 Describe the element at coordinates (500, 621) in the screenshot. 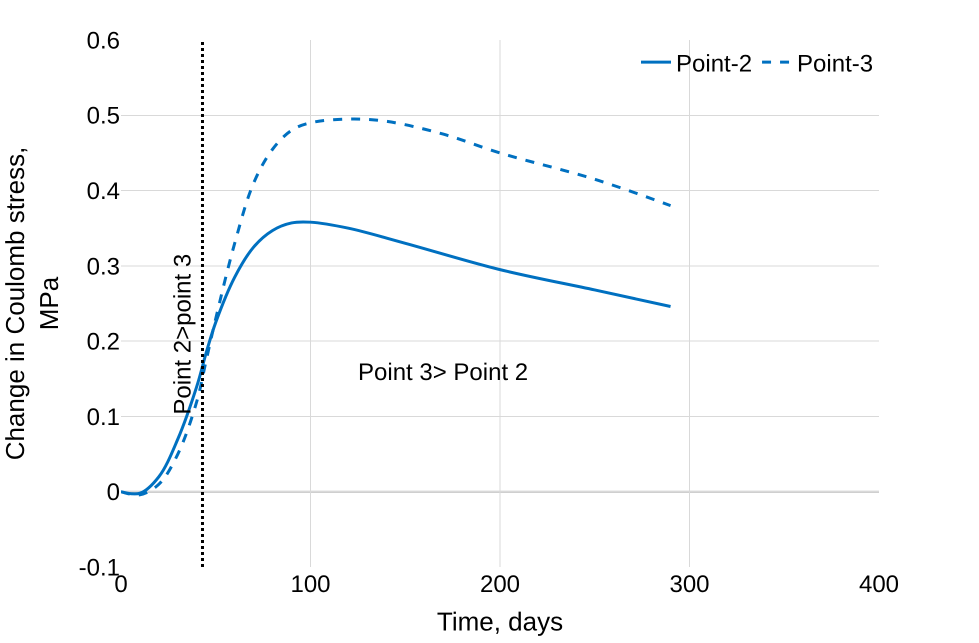

I see `x-axis-title: Time, days` at that location.